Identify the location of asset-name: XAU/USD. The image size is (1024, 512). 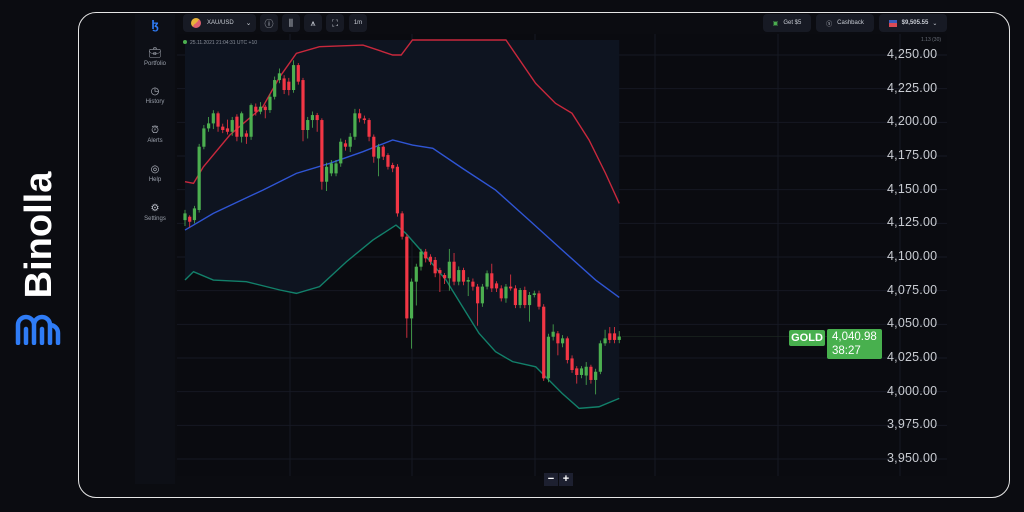
(220, 23).